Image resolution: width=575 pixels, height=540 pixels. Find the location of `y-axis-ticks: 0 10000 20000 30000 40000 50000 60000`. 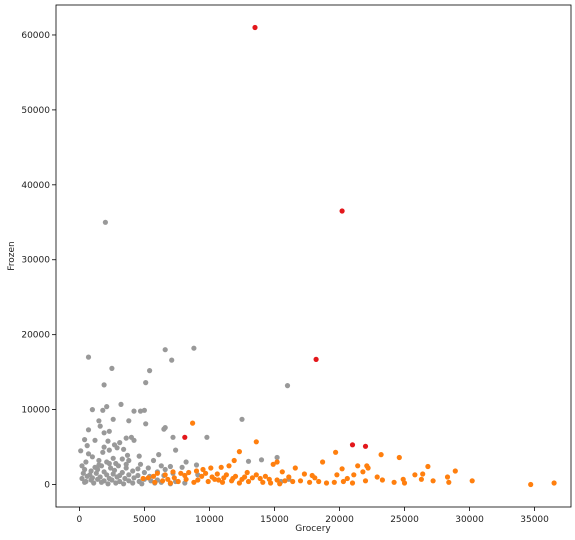

y-axis-ticks: 0 10000 20000 30000 40000 50000 60000 is located at coordinates (38, 261).